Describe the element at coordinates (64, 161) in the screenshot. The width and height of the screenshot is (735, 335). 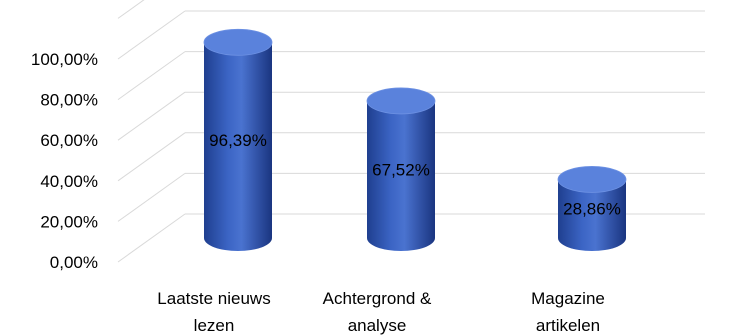
I see `y-axis-tick-labels: 0,00% 20,00% 40,00% 60,00% 80,00% 100,00%` at that location.